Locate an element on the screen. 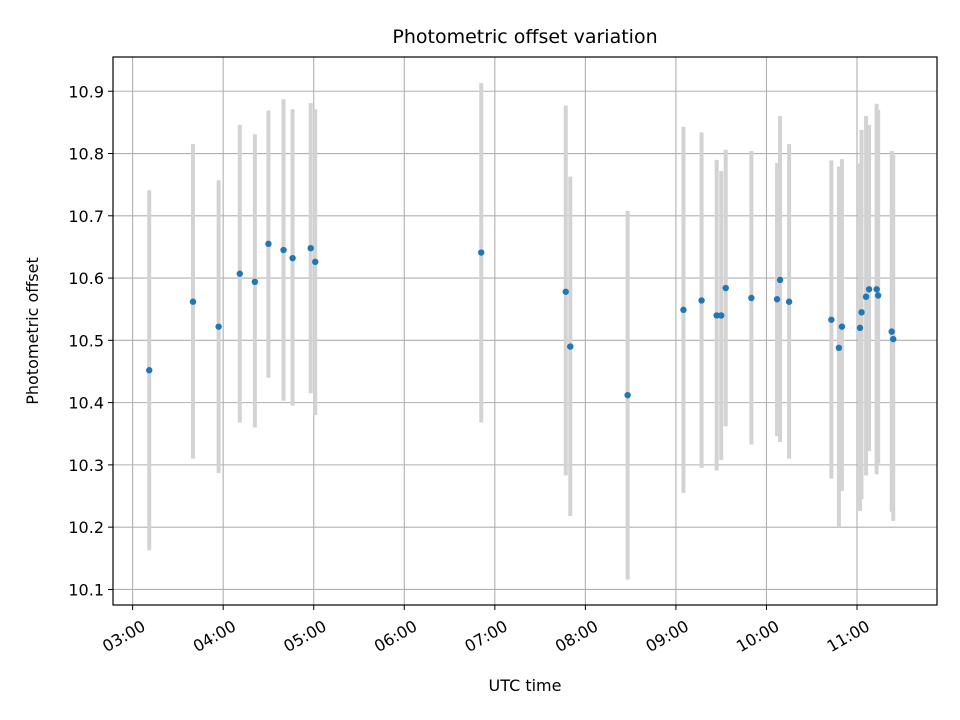 Image resolution: width=960 pixels, height=720 pixels. x-tick-label: 11:00 is located at coordinates (848, 636).